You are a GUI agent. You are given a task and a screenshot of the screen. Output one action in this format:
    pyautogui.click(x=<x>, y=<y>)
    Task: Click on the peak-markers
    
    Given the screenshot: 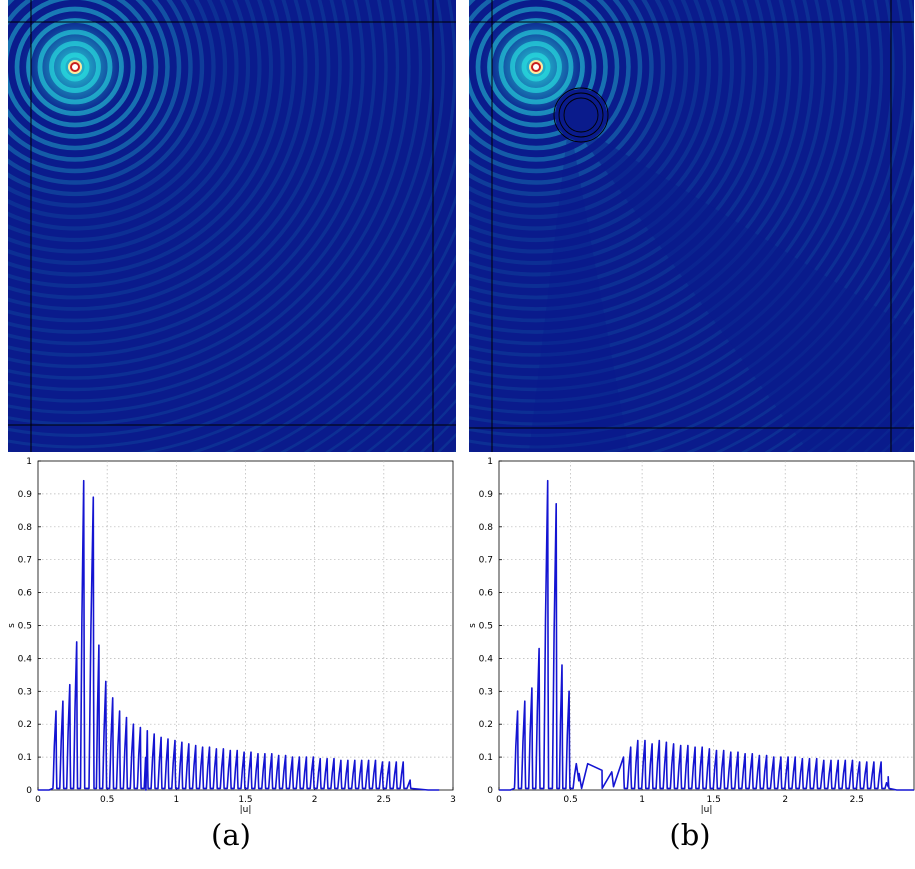 What is the action you would take?
    pyautogui.click(x=233, y=630)
    